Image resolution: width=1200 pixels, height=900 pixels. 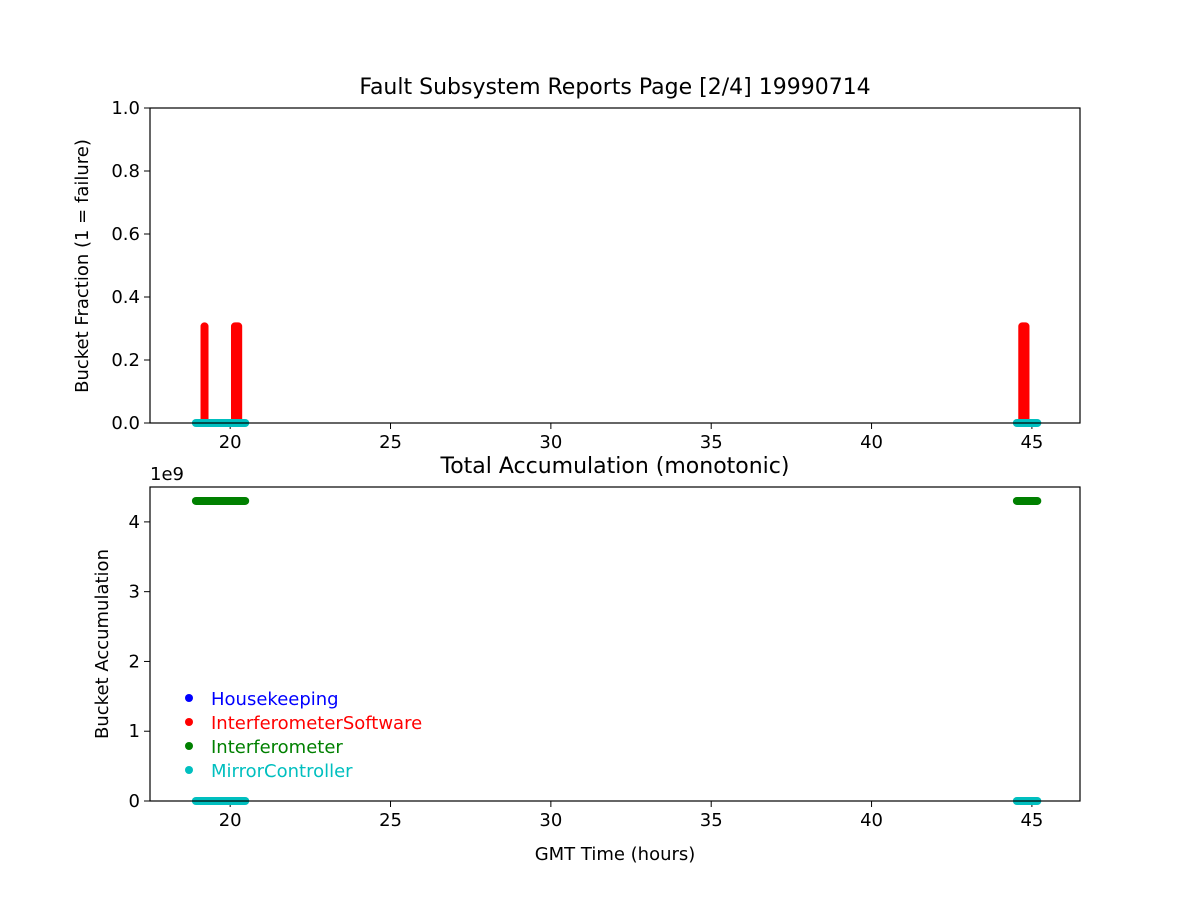 I want to click on legend-marker-mirrorcontroller, so click(x=189, y=770).